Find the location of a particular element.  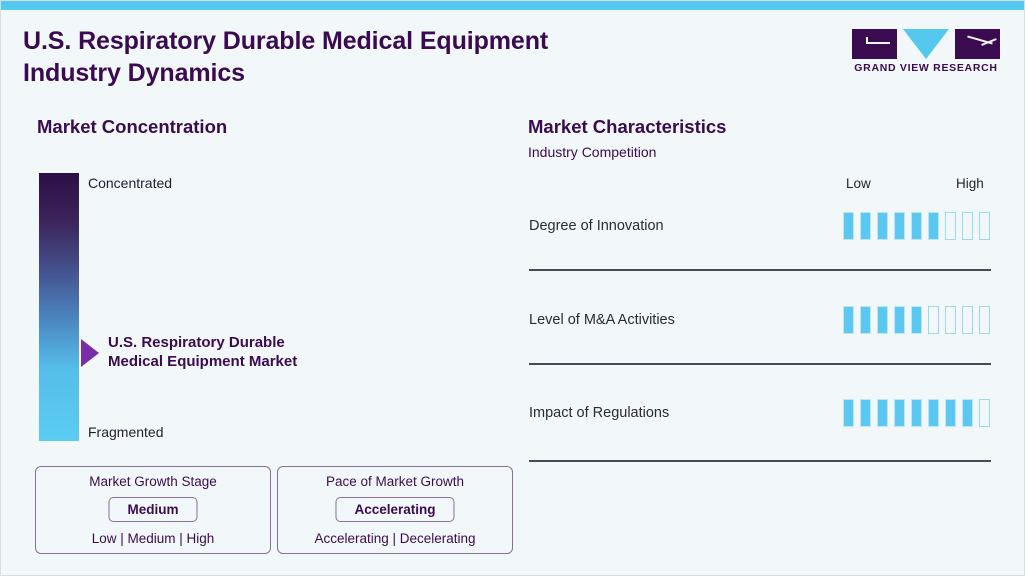

characteristic-label-level-of-m-and-a-activities: Level of M&A Activities is located at coordinates (602, 320).